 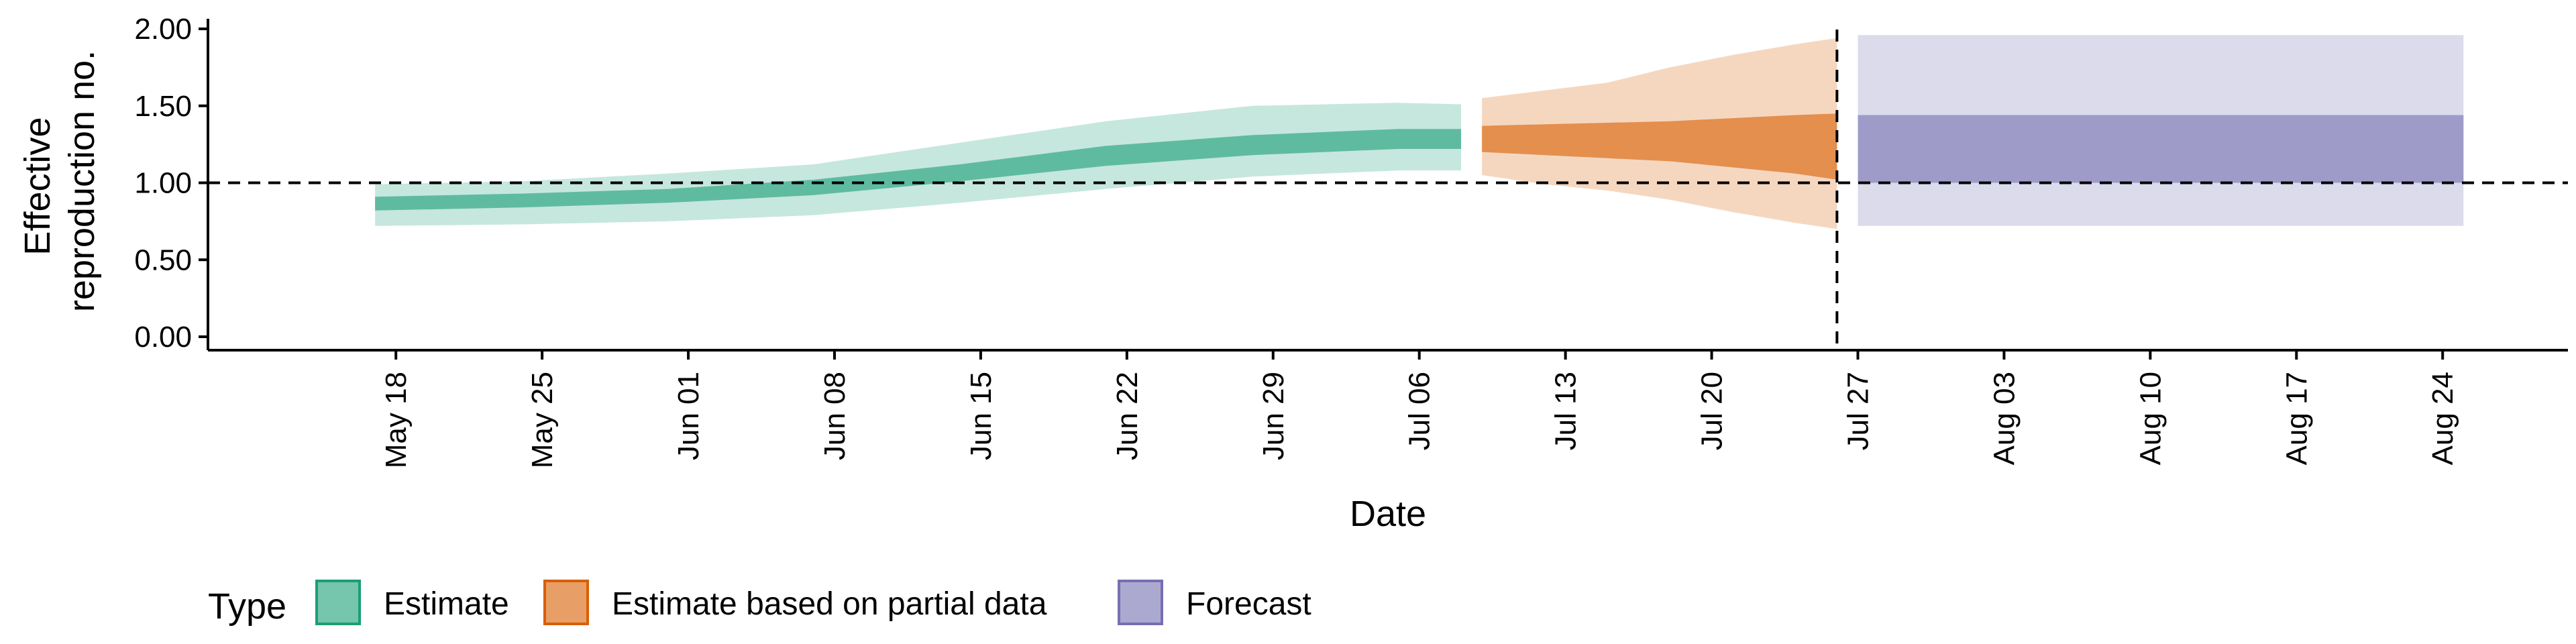 What do you see at coordinates (59, 181) in the screenshot?
I see `y-axis-title: Effective reproduction no.` at bounding box center [59, 181].